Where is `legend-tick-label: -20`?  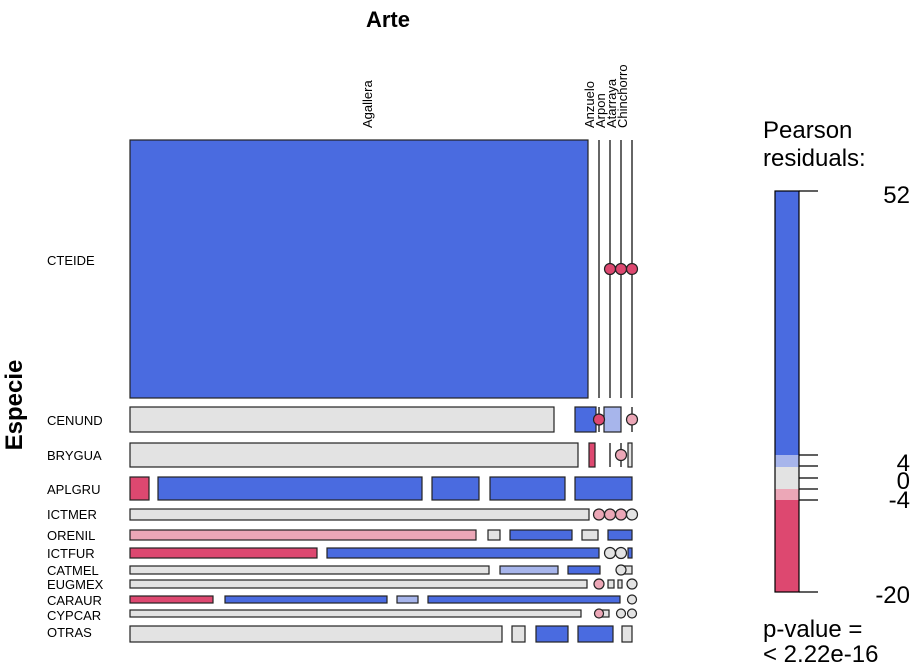 legend-tick-label: -20 is located at coordinates (892, 595).